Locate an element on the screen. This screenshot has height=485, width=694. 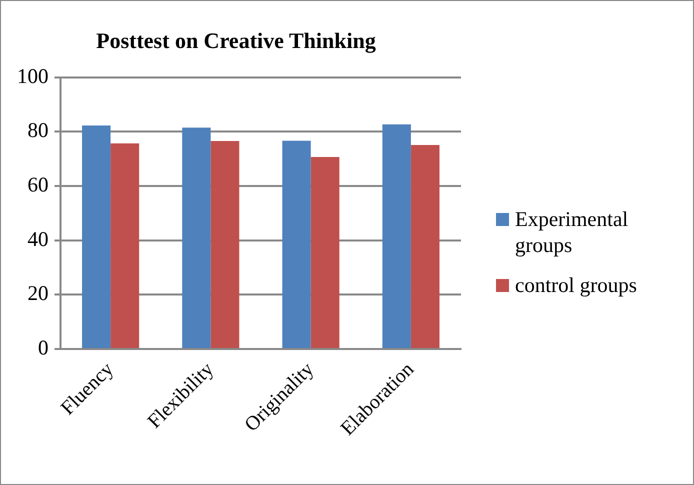
y-tick-label: 20 is located at coordinates (38, 293).